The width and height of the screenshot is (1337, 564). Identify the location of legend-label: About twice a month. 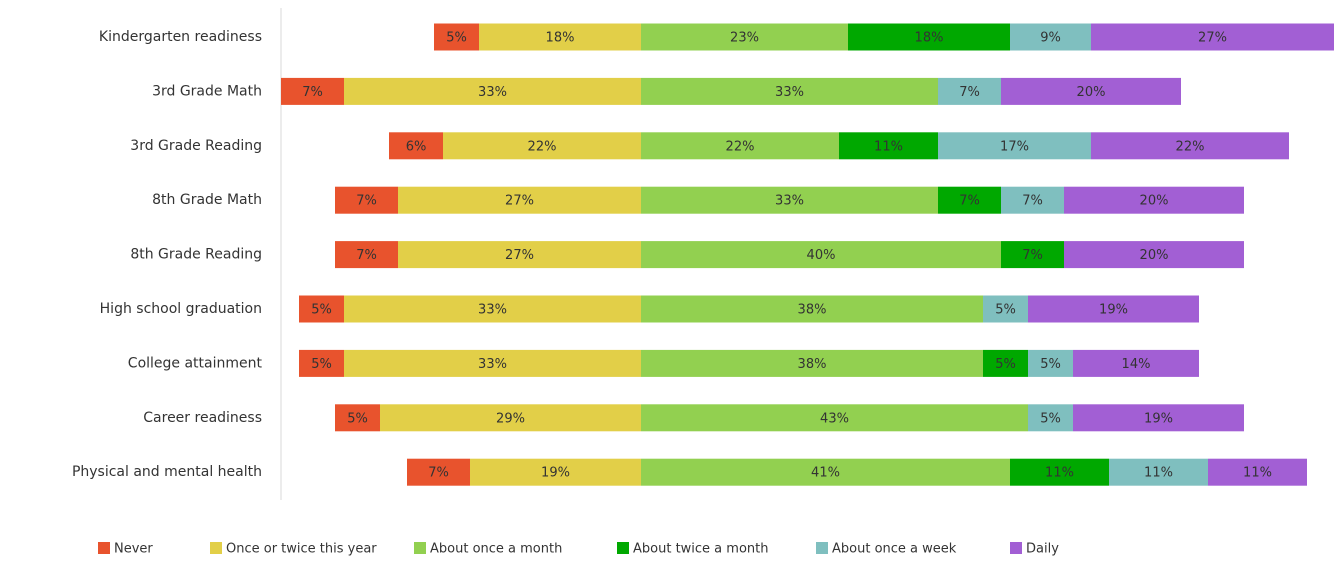
(700, 549).